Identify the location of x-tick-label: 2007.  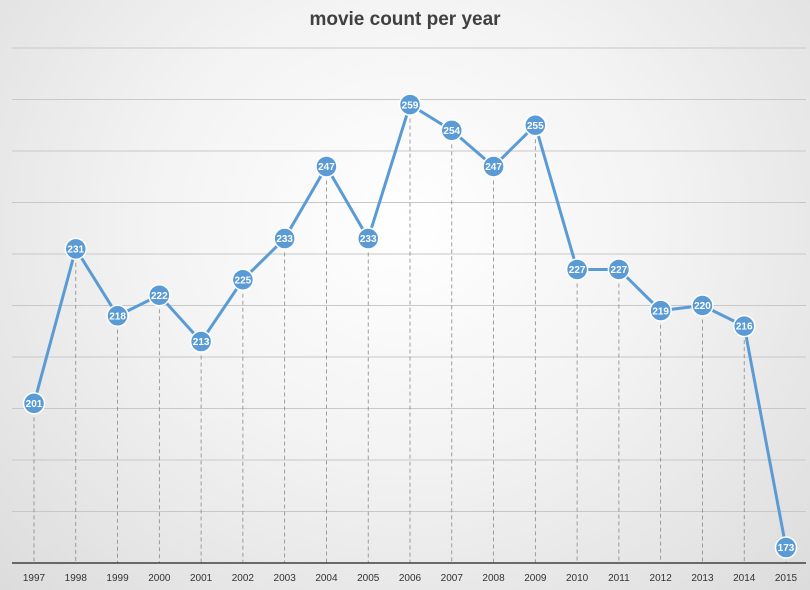
(452, 578).